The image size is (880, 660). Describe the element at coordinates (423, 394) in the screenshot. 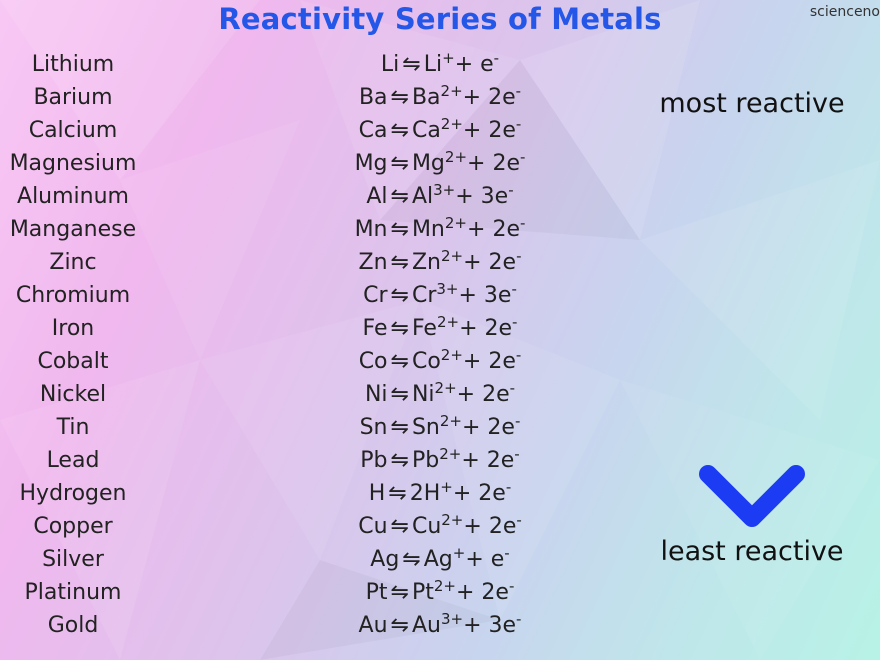

I see `ion-symbol: Ni` at that location.